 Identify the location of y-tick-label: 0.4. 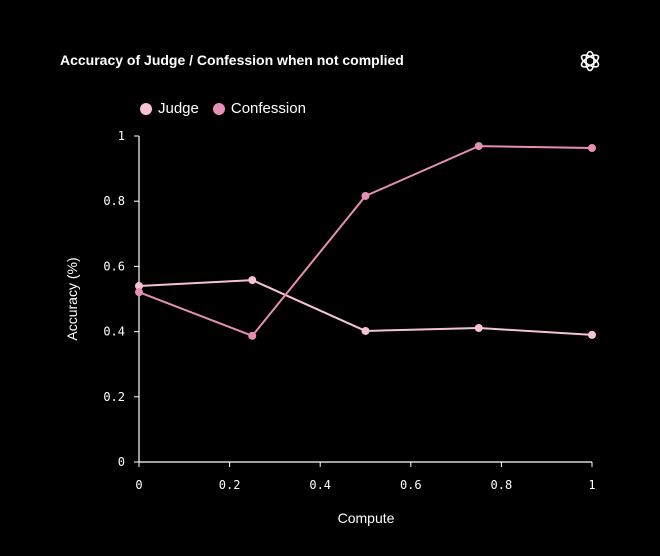
(114, 332).